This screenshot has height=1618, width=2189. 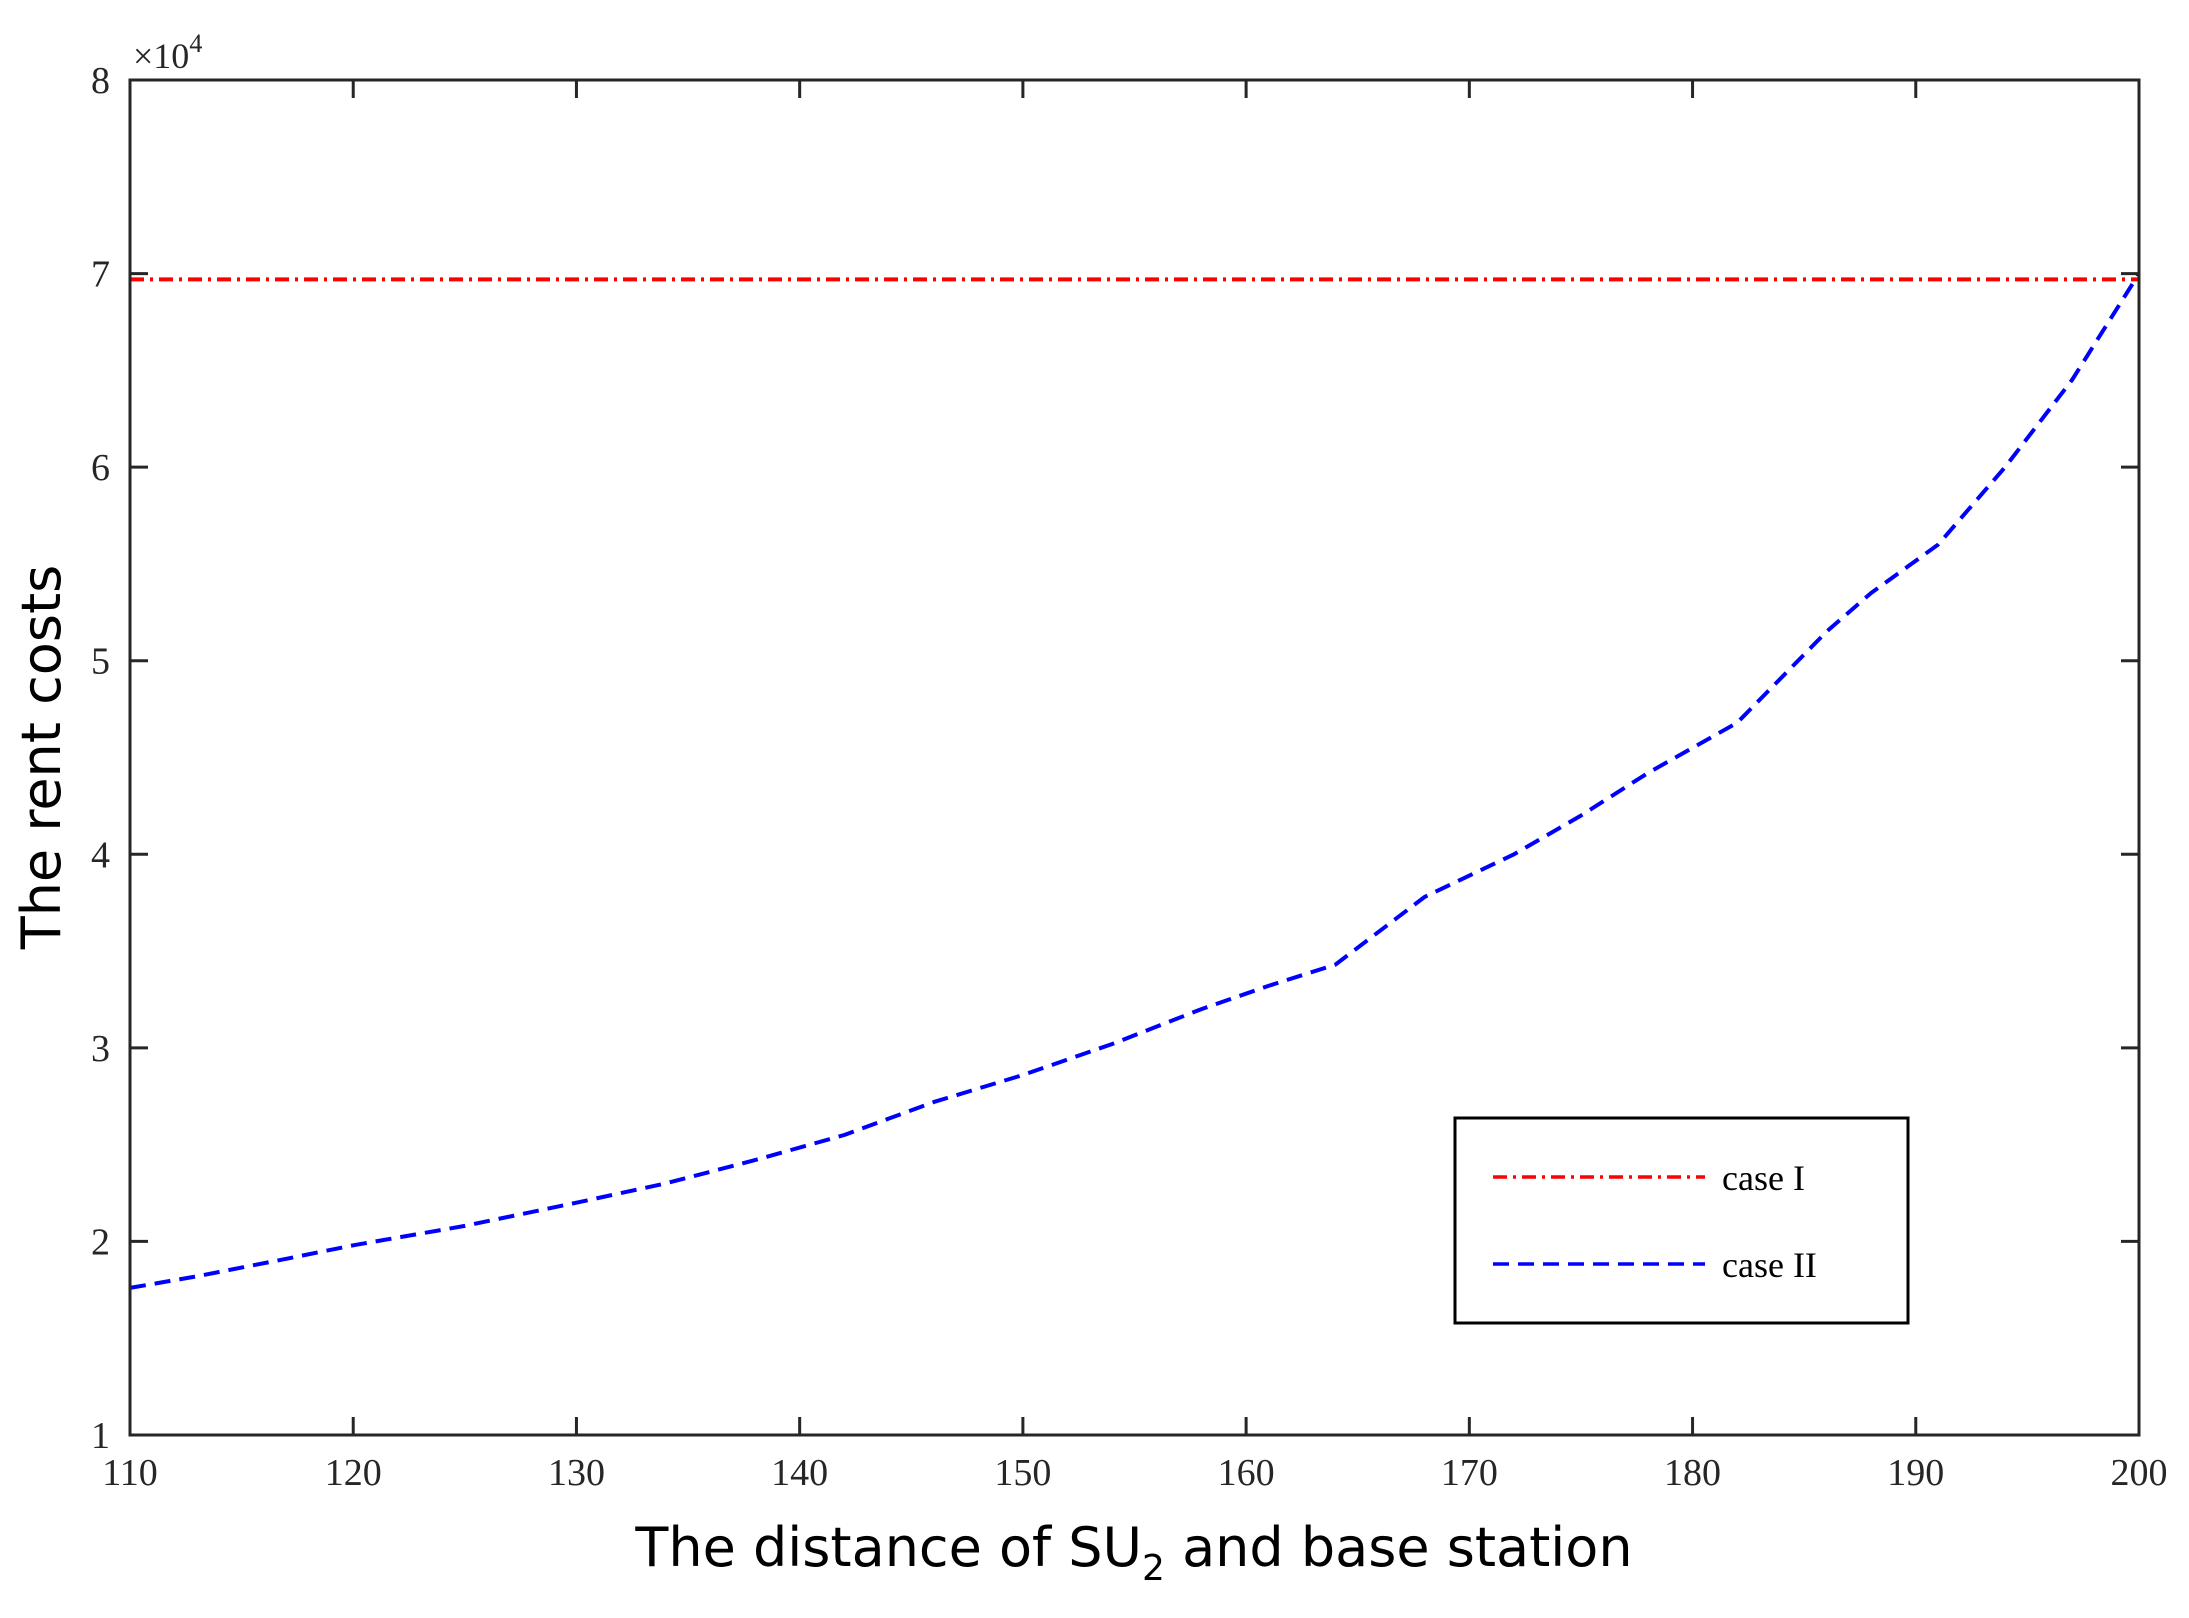 I want to click on legend-label-case-II: case II, so click(x=1769, y=1265).